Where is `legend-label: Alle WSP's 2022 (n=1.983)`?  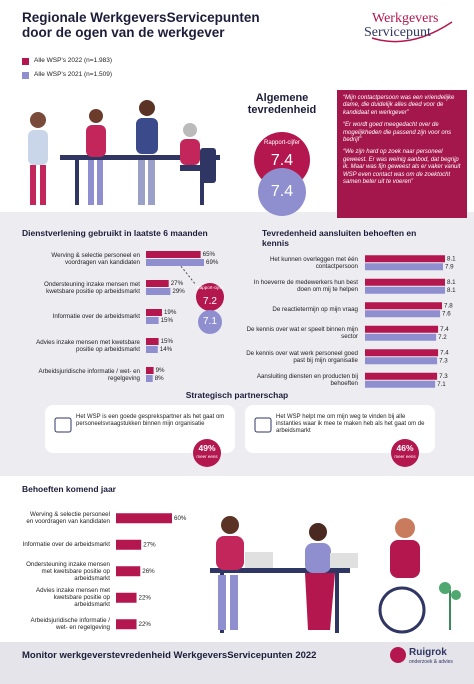
legend-label: Alle WSP's 2022 (n=1.983) is located at coordinates (73, 60).